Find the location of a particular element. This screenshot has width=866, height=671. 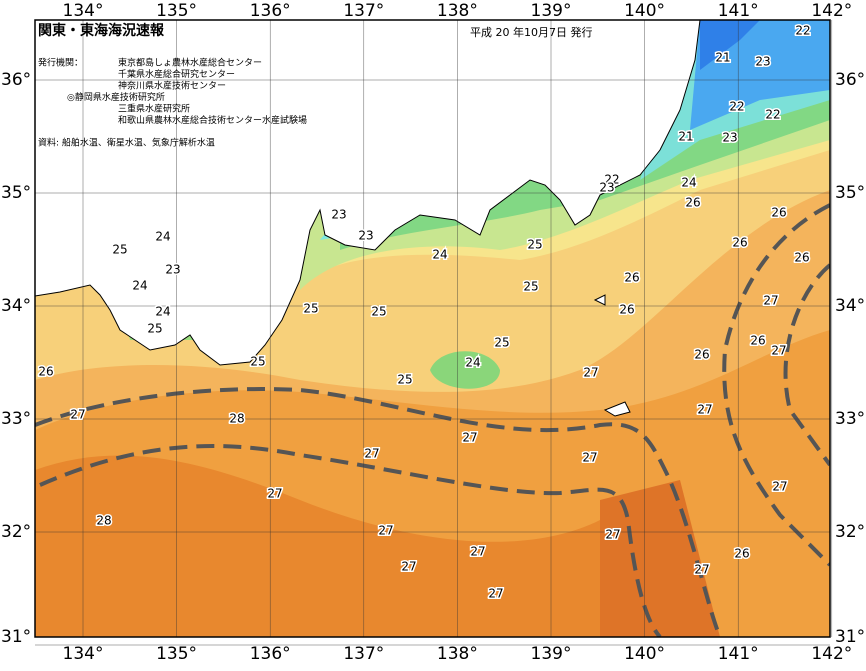

issuer: 千葉県水産総合研究センター is located at coordinates (176, 74).